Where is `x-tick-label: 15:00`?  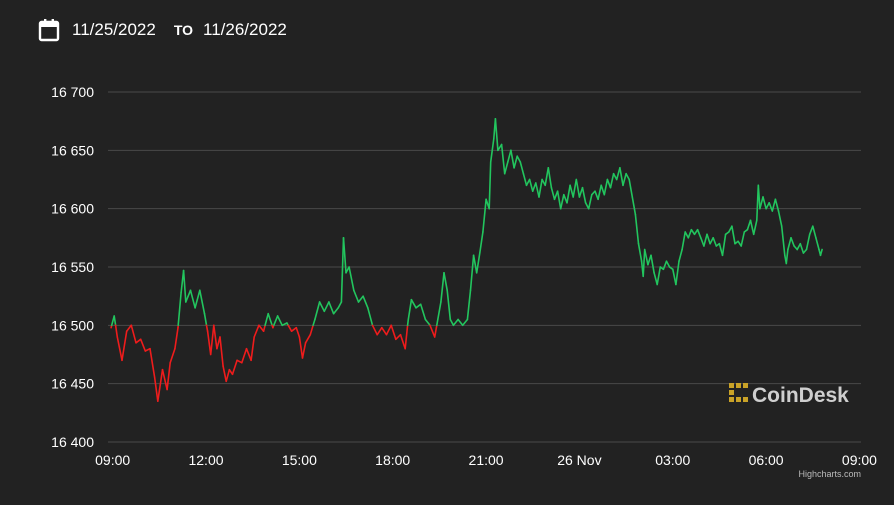
x-tick-label: 15:00 is located at coordinates (299, 460).